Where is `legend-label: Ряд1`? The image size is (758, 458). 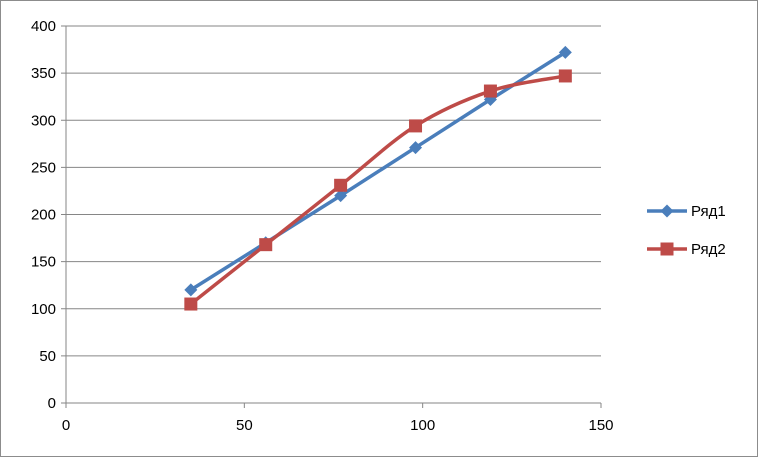 legend-label: Ряд1 is located at coordinates (708, 211).